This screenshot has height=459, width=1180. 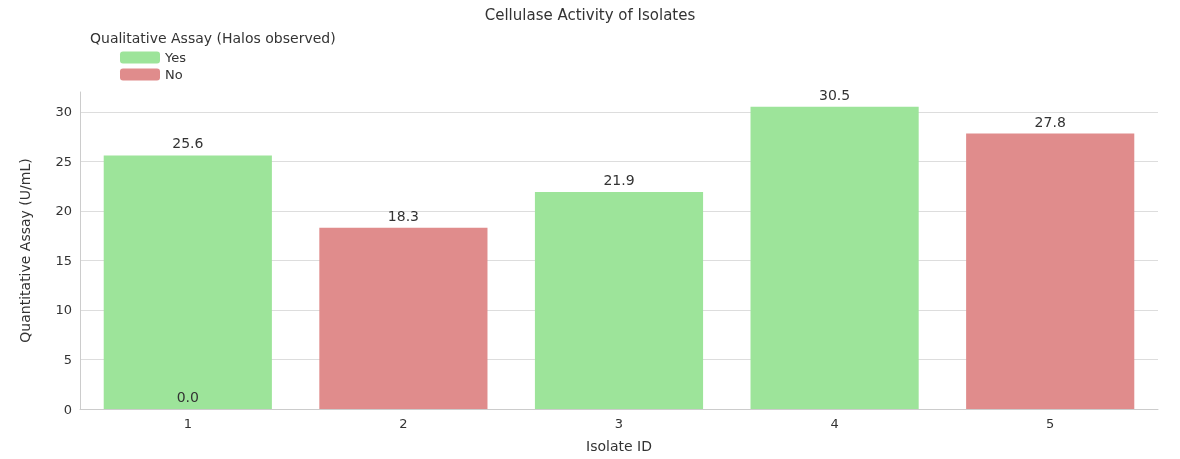 What do you see at coordinates (63, 310) in the screenshot?
I see `y-tick-label: 10` at bounding box center [63, 310].